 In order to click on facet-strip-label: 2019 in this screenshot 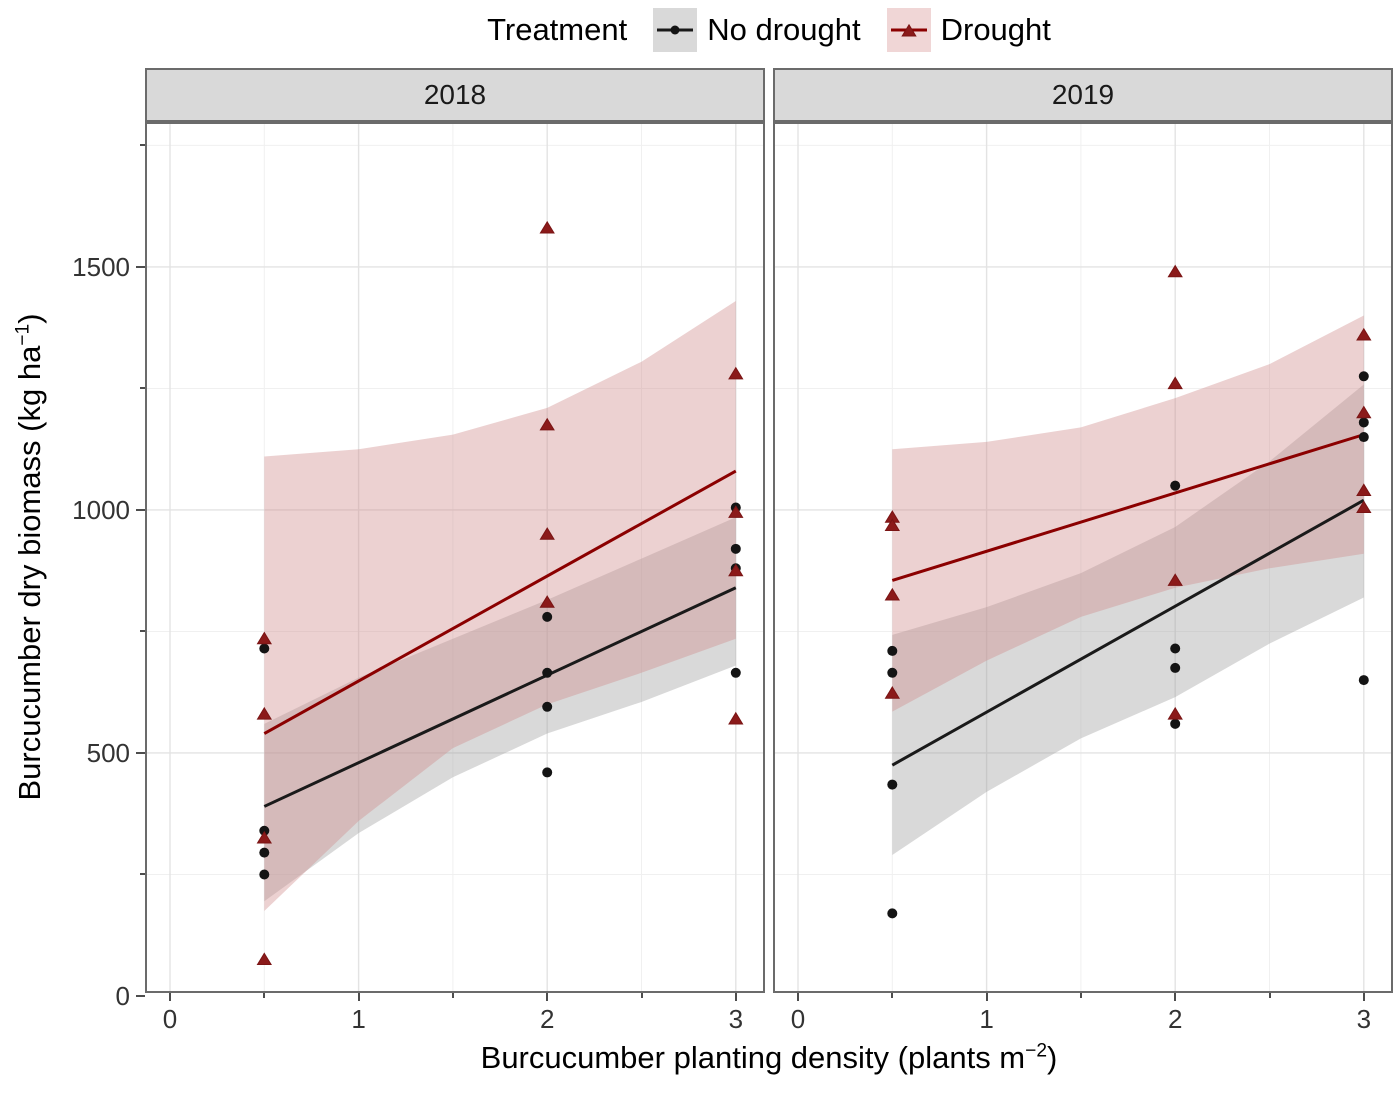, I will do `click(1083, 94)`.